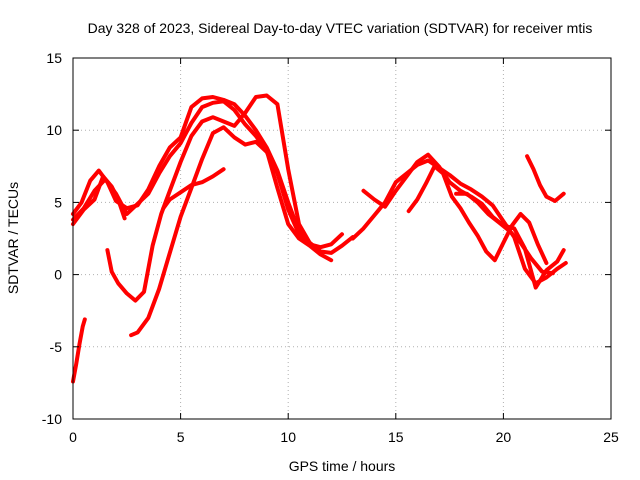 The height and width of the screenshot is (480, 640). Describe the element at coordinates (54, 58) in the screenshot. I see `y-tick-label: 15` at that location.